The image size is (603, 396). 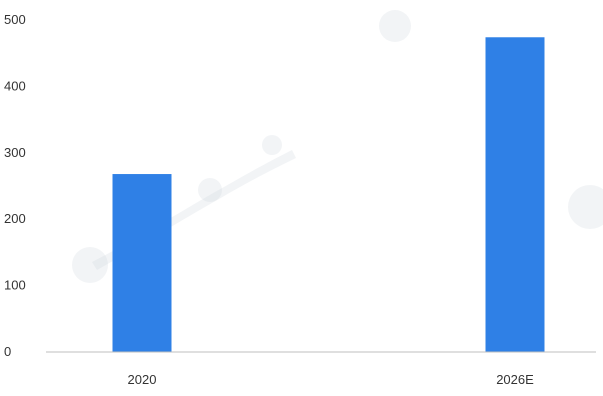 What do you see at coordinates (142, 379) in the screenshot?
I see `x-tick-label: 2020` at bounding box center [142, 379].